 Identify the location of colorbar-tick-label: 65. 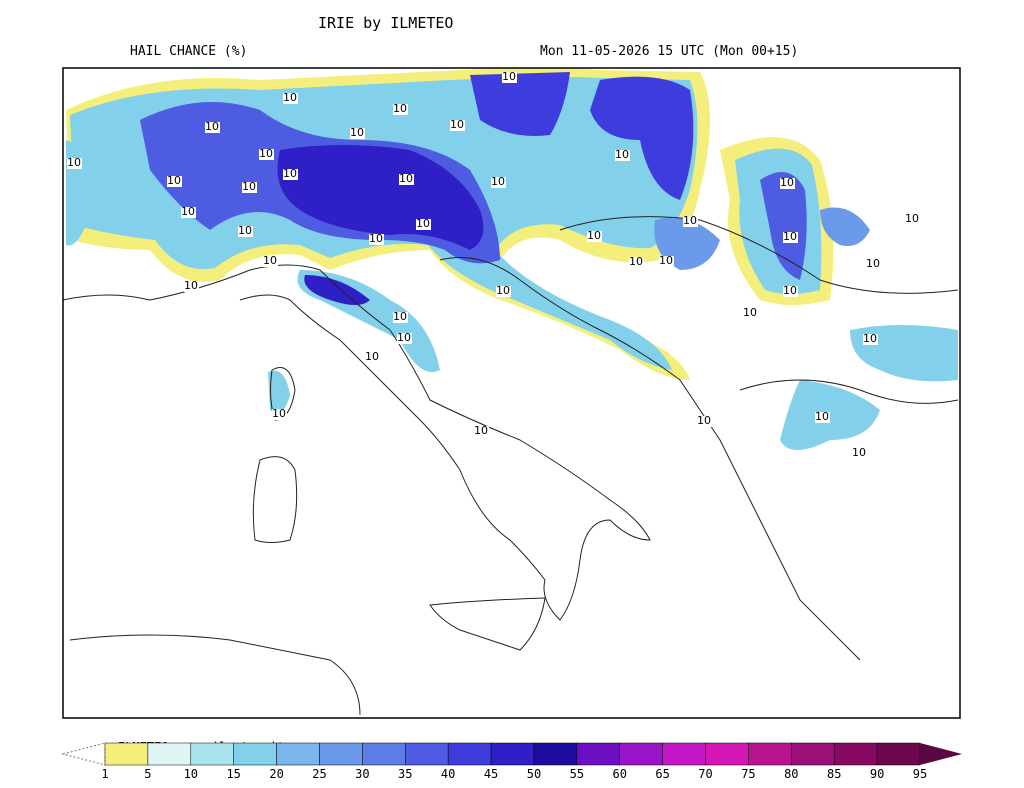
(662, 774).